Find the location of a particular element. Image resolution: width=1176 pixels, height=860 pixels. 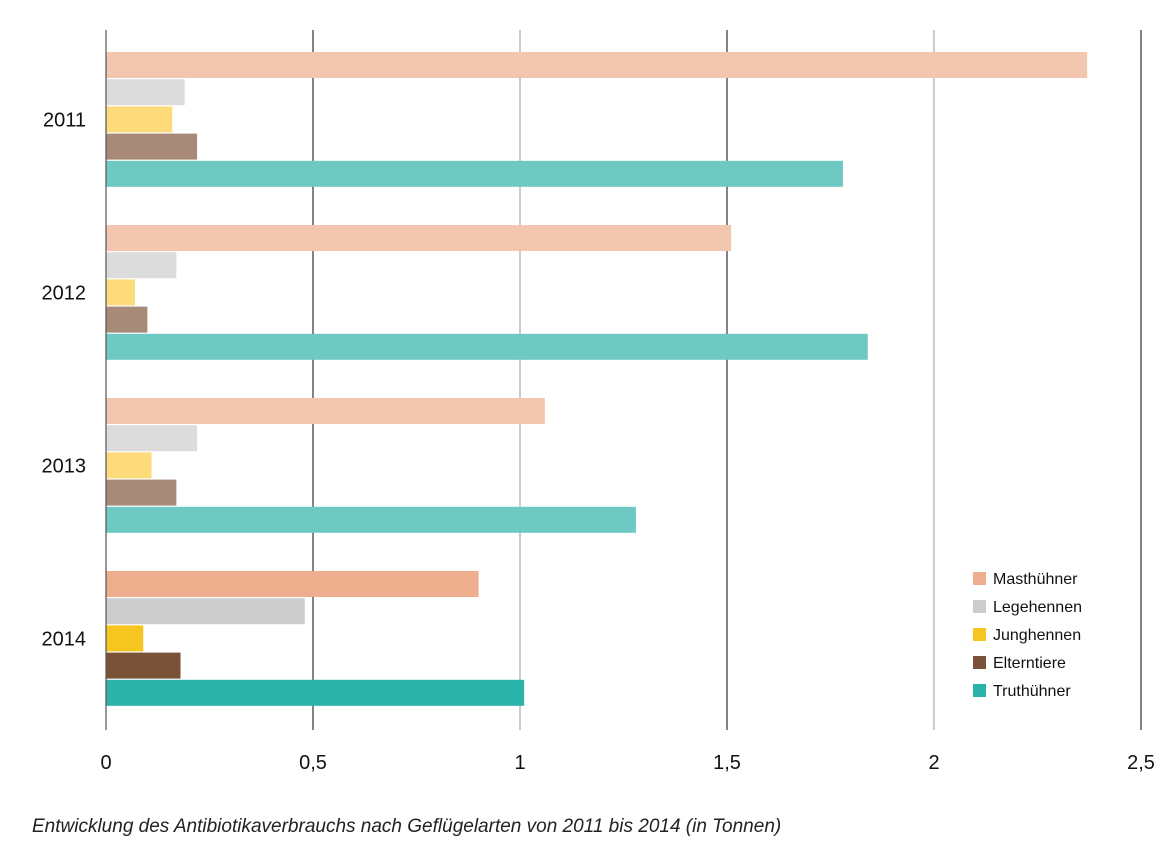

bar-2014-junghennen is located at coordinates (125, 638).